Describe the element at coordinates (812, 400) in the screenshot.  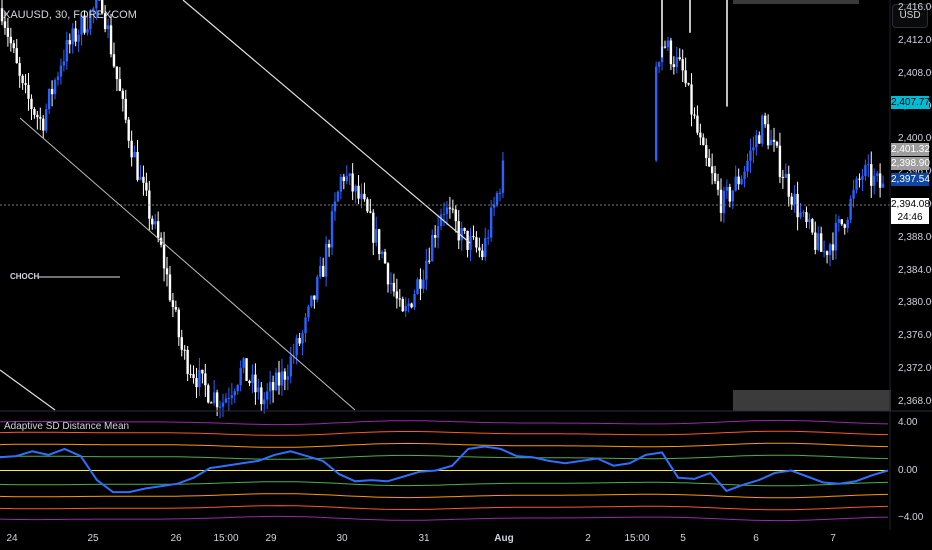
I see `demand-zone` at that location.